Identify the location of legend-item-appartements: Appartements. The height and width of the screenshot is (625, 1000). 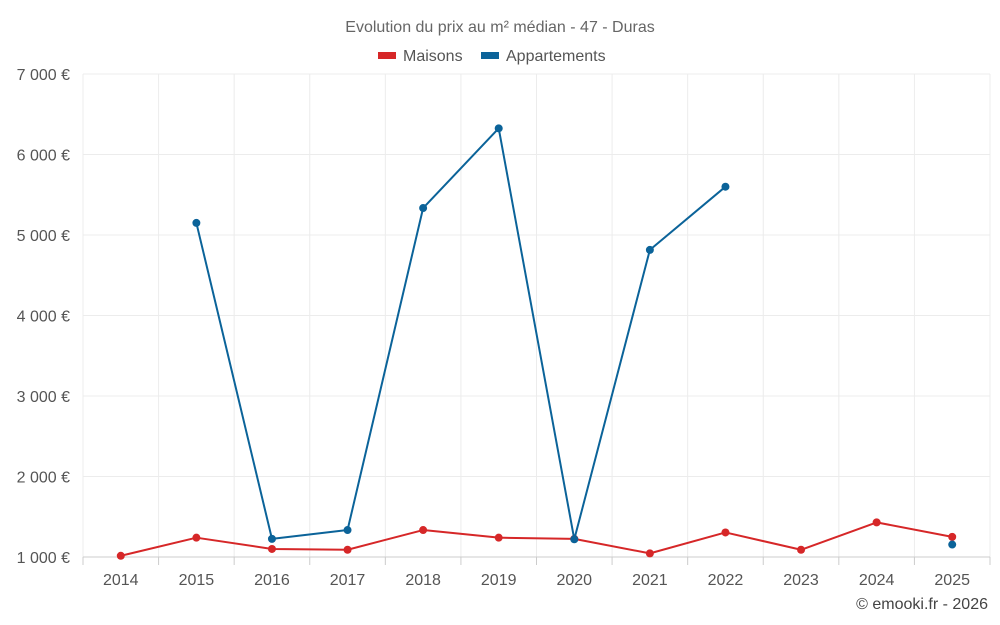
(556, 56).